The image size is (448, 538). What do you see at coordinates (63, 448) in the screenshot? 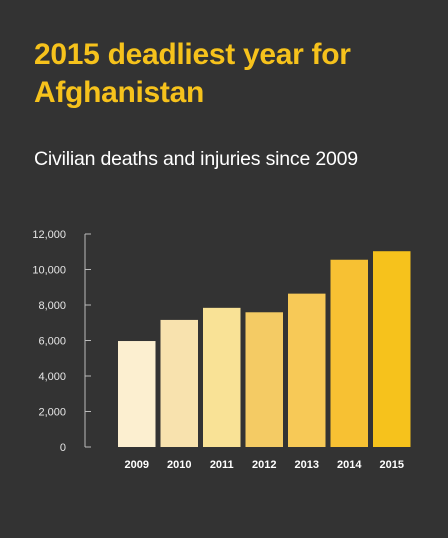
I see `y-tick-label: 0` at bounding box center [63, 448].